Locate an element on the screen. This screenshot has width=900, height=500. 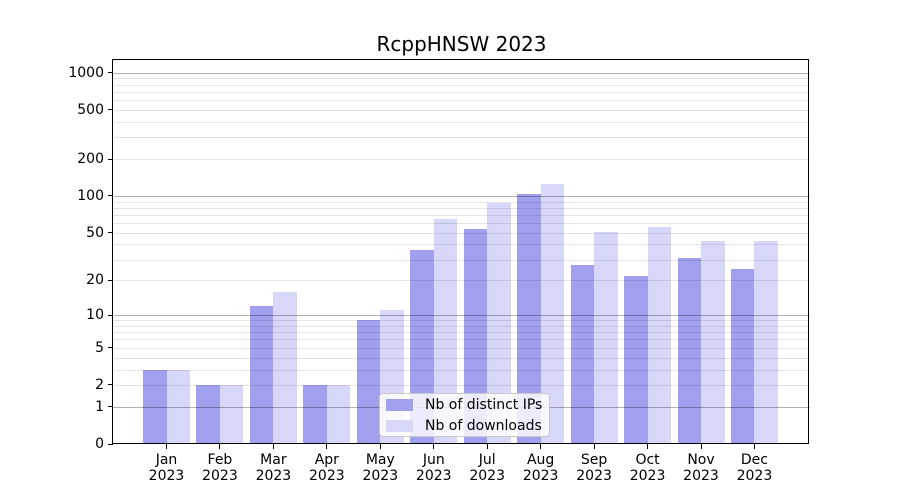
legend-row: Nb of distinct IPs is located at coordinates (467, 404).